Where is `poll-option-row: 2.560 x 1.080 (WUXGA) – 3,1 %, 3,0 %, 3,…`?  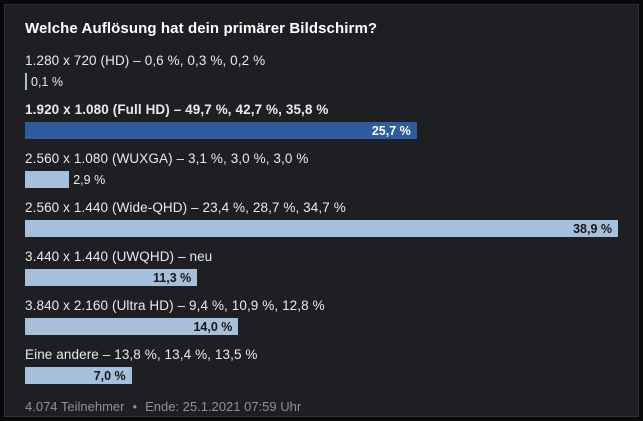 poll-option-row: 2.560 x 1.080 (WUXGA) – 3,1 %, 3,0 %, 3,… is located at coordinates (321, 169).